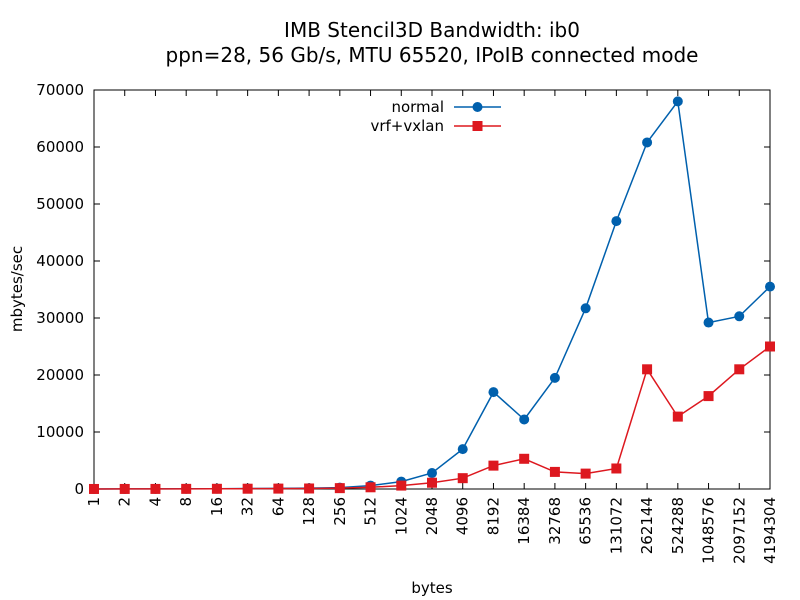 This screenshot has height=600, width=800. I want to click on y-tick-label: 0, so click(79, 489).